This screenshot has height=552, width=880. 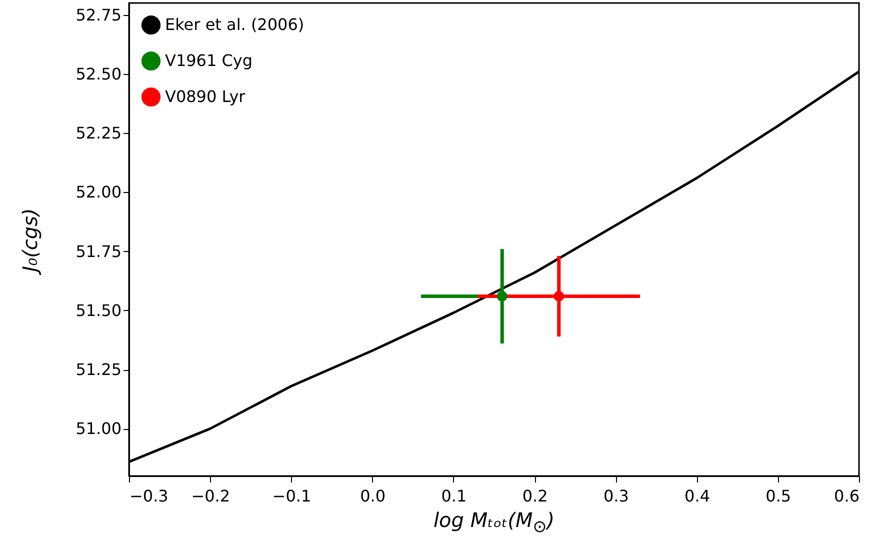 I want to click on y-tick-label: 51.75, so click(x=99, y=251).